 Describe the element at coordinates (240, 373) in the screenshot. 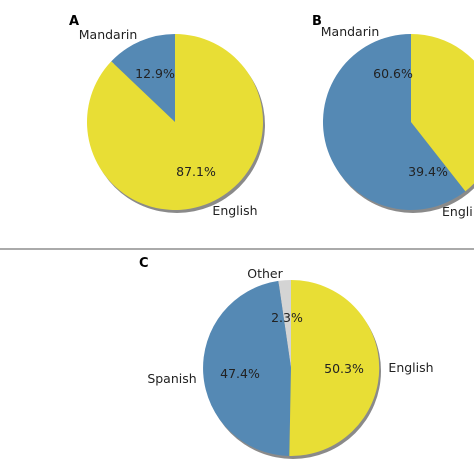

I see `pct-label-c-spanish: 47.4%` at that location.